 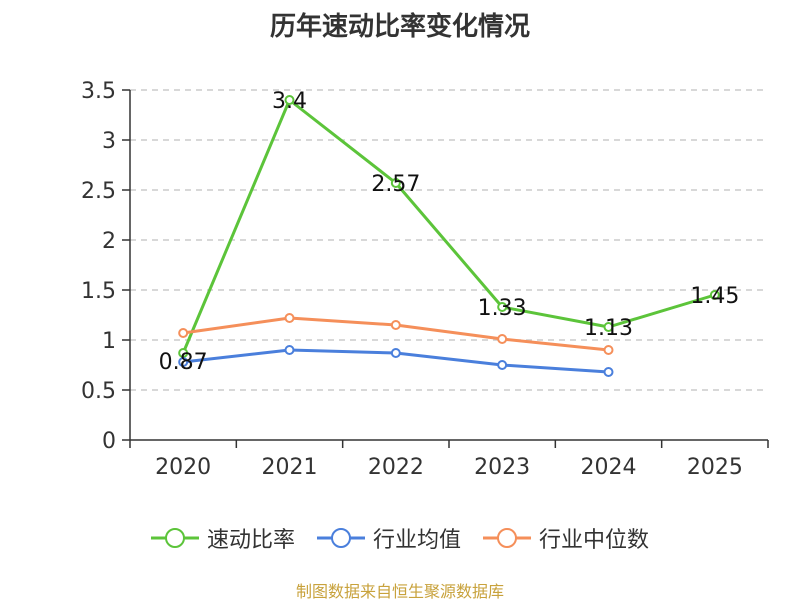 I want to click on legend-item-industry-mean: 行业均值, so click(x=388, y=538).